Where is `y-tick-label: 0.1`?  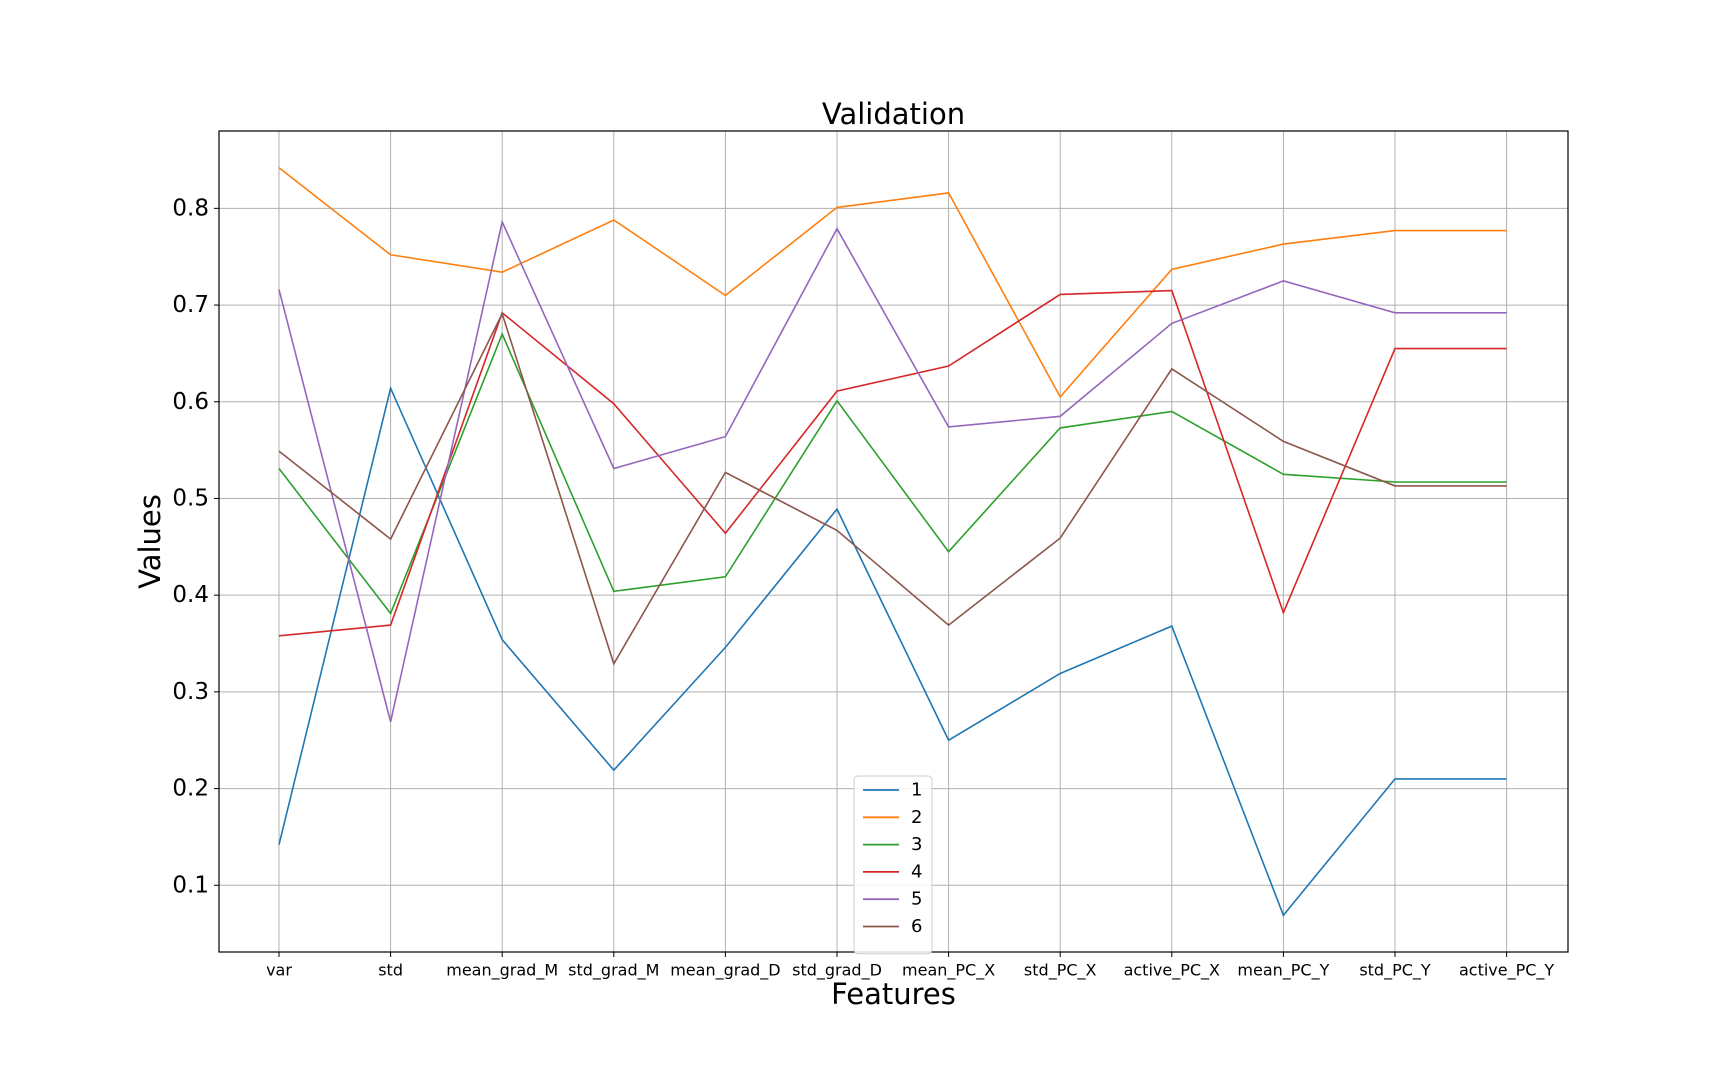
y-tick-label: 0.1 is located at coordinates (190, 885).